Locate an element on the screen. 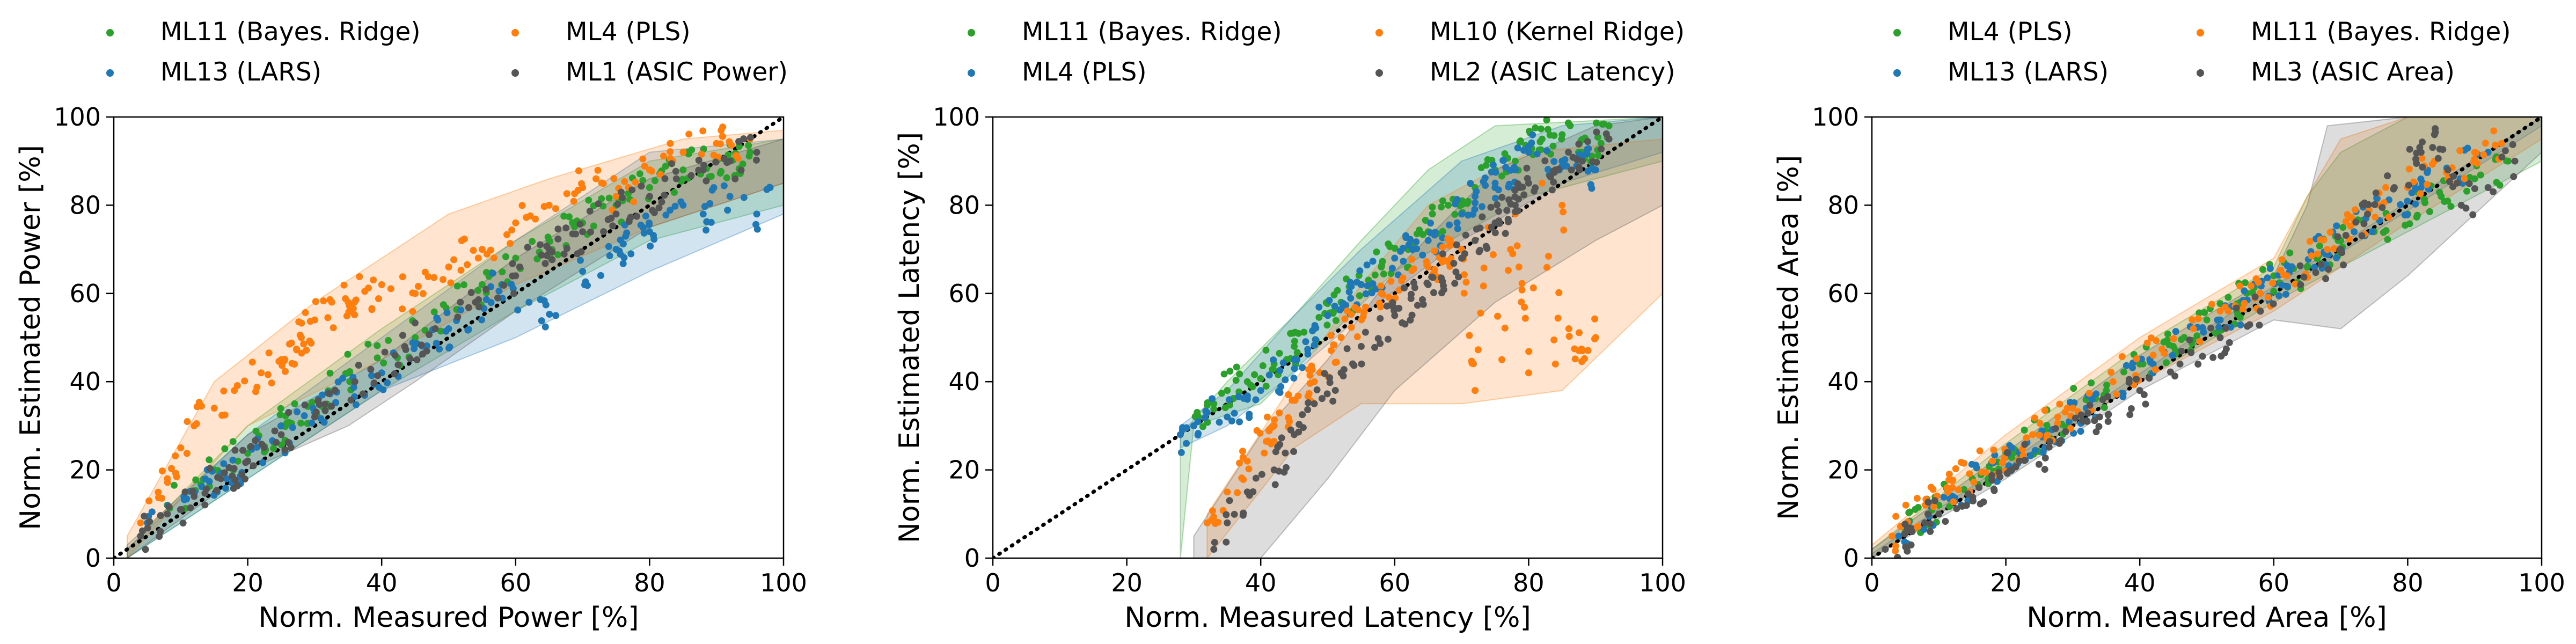 This screenshot has height=644, width=2576. y-tick-label: 20 is located at coordinates (85, 470).